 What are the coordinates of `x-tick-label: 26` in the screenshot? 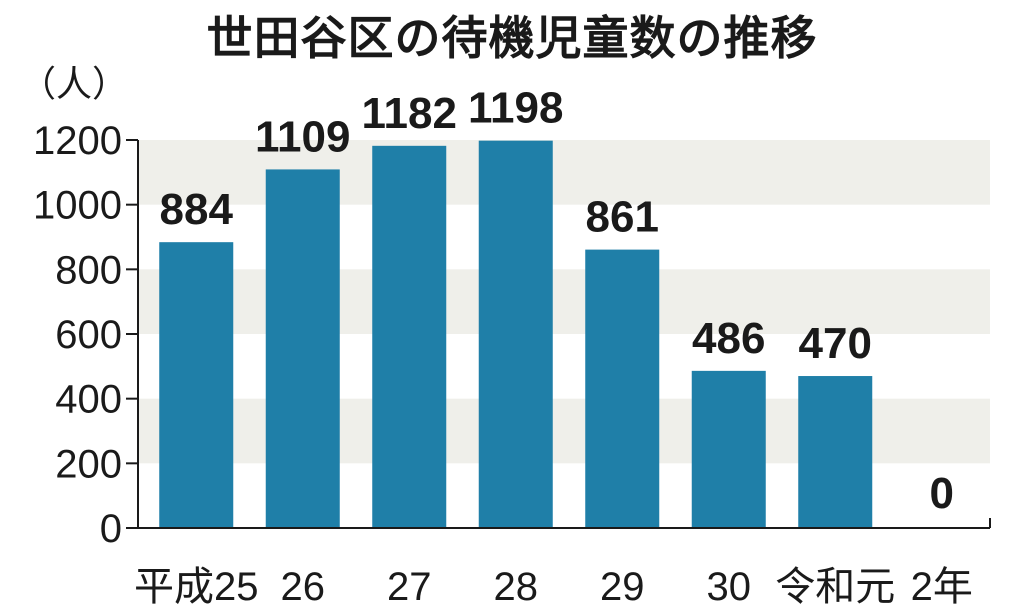 It's located at (303, 587).